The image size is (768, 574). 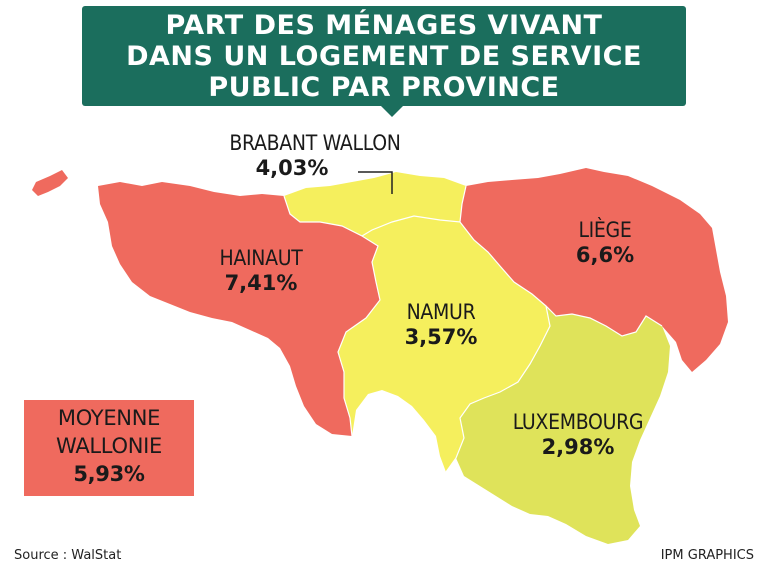 I want to click on luxembourg-region, so click(x=563, y=425).